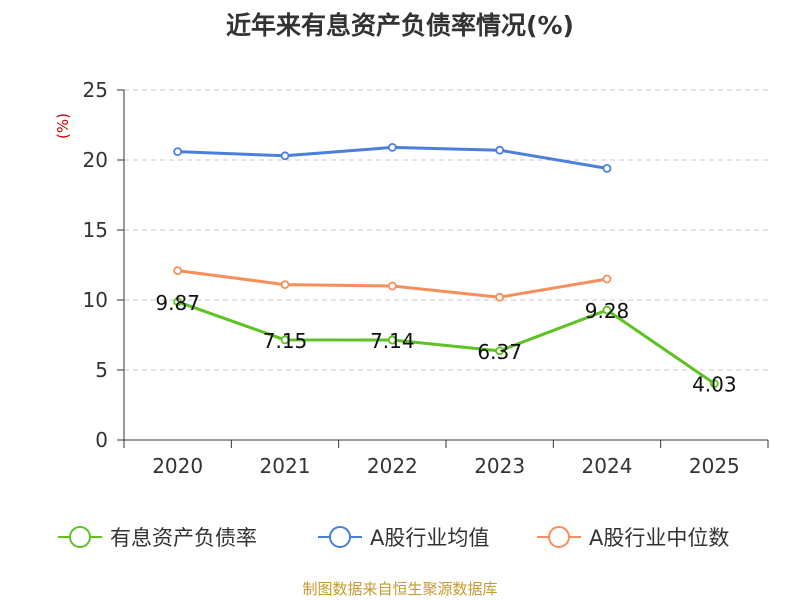 The image size is (800, 600). Describe the element at coordinates (101, 370) in the screenshot. I see `y-tick-label: 5` at that location.